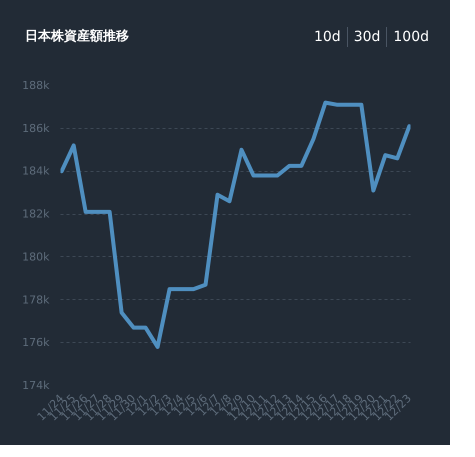 The image size is (475, 457). What do you see at coordinates (36, 128) in the screenshot?
I see `y-tick-label: 186k` at bounding box center [36, 128].